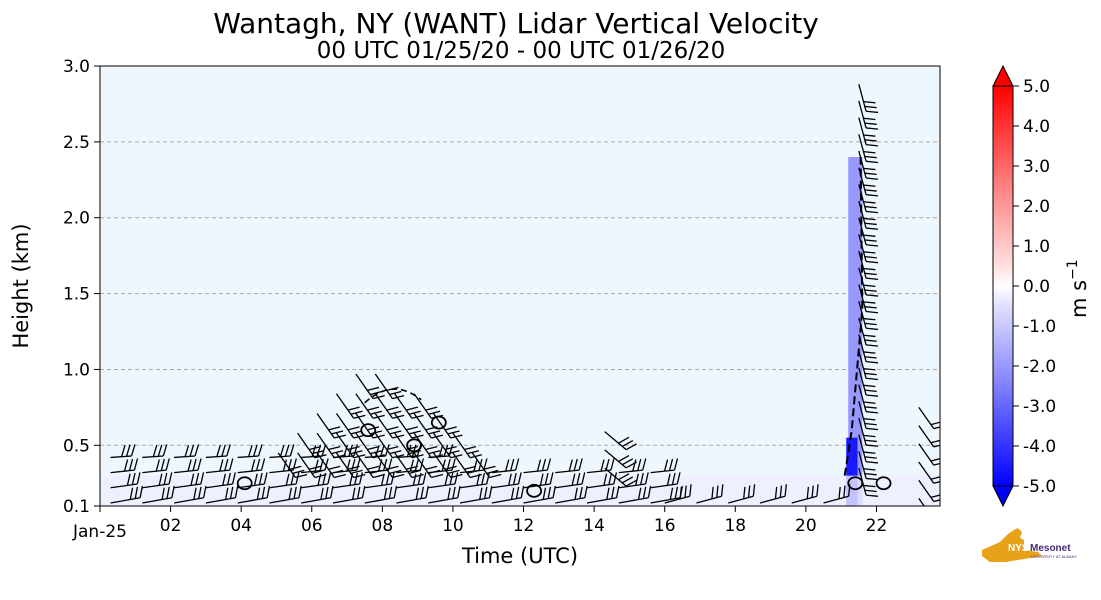 This screenshot has width=1101, height=600. What do you see at coordinates (1003, 286) in the screenshot?
I see `colorbar-body` at bounding box center [1003, 286].